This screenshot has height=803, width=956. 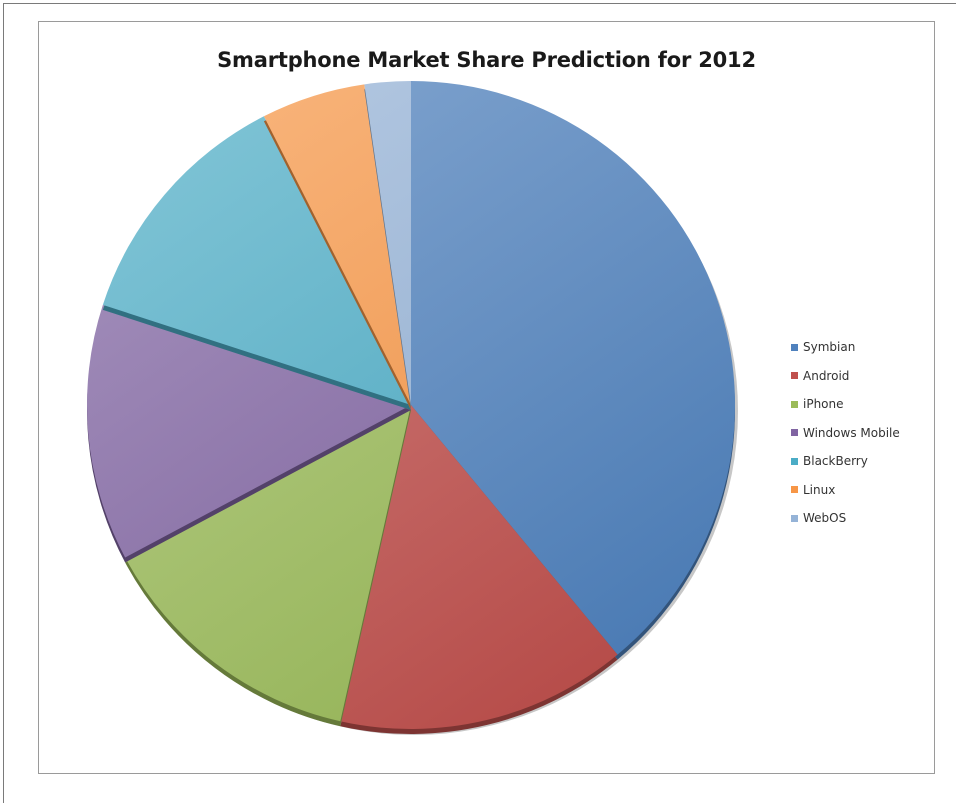 I want to click on legend-swatch-symbian, so click(x=794, y=347).